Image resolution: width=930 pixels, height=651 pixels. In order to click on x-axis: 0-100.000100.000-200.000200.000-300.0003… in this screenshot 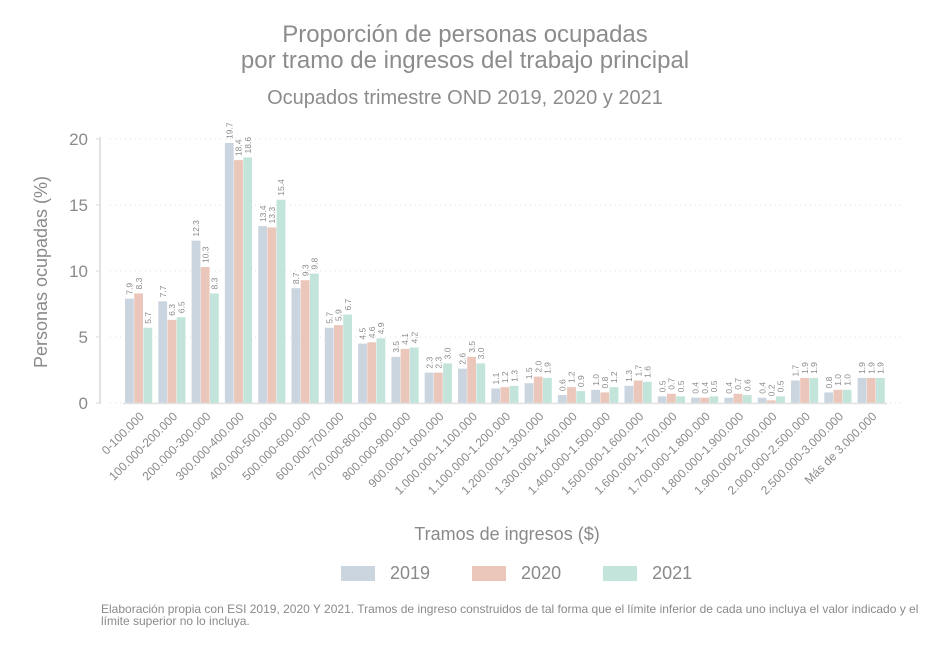, I will do `click(493, 449)`.